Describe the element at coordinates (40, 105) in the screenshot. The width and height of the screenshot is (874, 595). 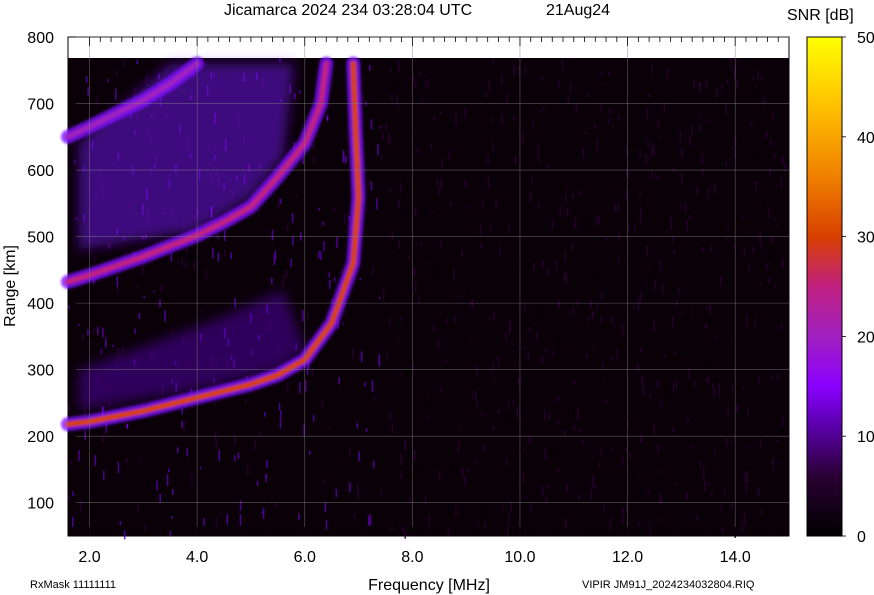
I see `y-tick-label: 700` at that location.